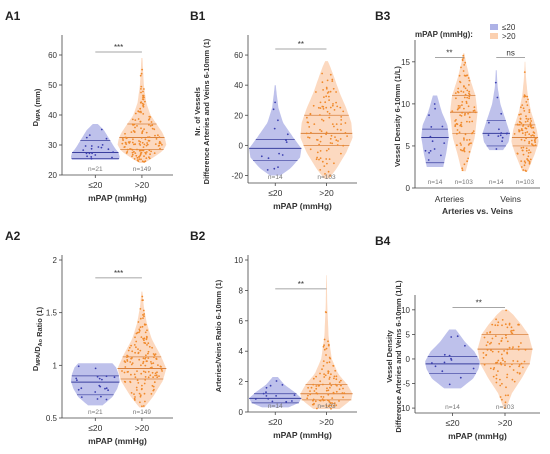 The width and height of the screenshot is (550, 454). Describe the element at coordinates (505, 423) in the screenshot. I see `x-tick-label: >20` at that location.